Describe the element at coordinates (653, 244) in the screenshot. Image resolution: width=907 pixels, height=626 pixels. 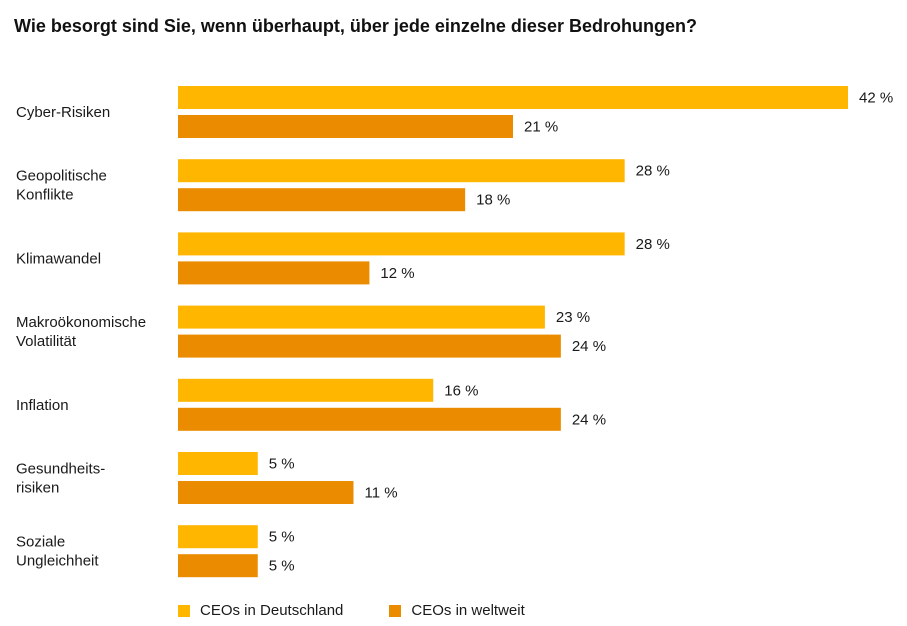
I see `value-label-deutschland-klimawandel: 28 %` at that location.